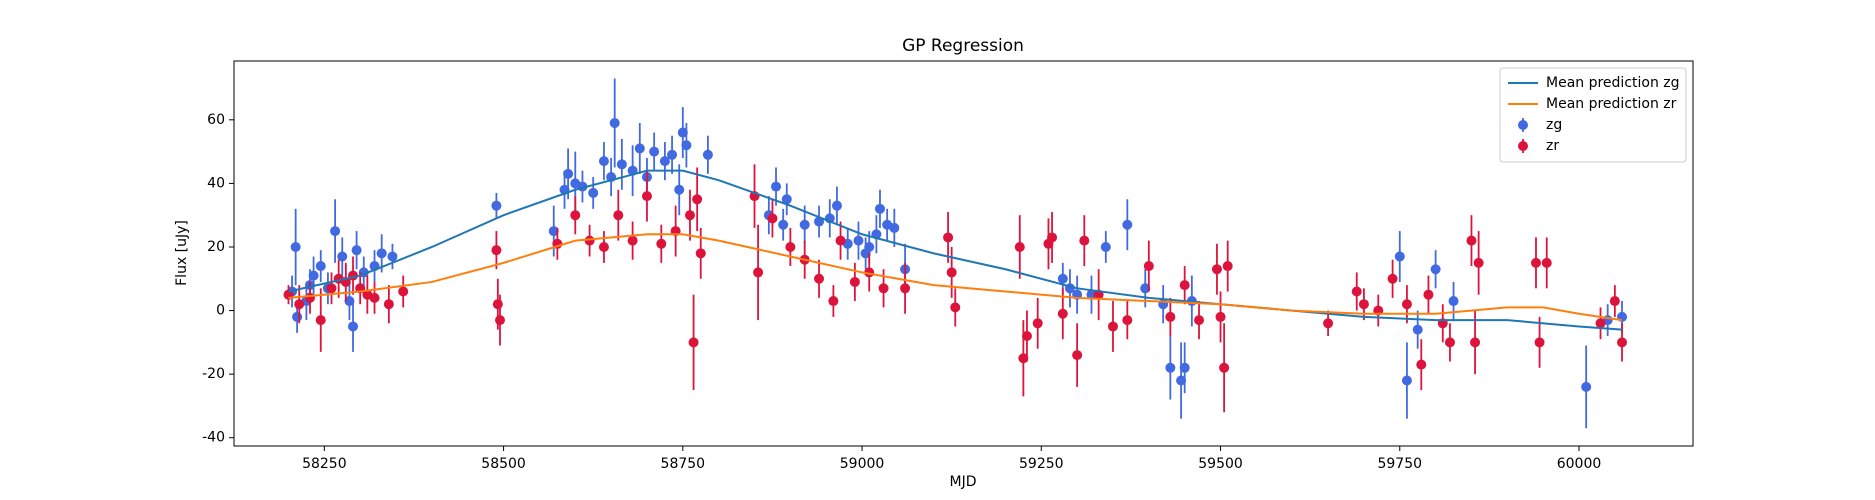  What do you see at coordinates (1579, 464) in the screenshot?
I see `x-tick-label: 60000` at bounding box center [1579, 464].